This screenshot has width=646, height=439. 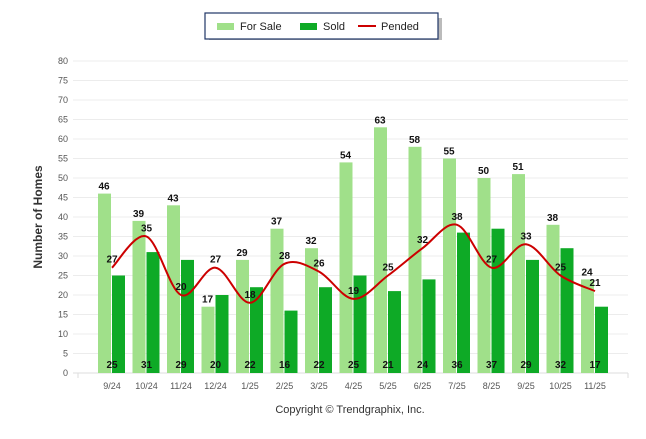 I want to click on x-tick-label: 10/24, so click(x=146, y=386).